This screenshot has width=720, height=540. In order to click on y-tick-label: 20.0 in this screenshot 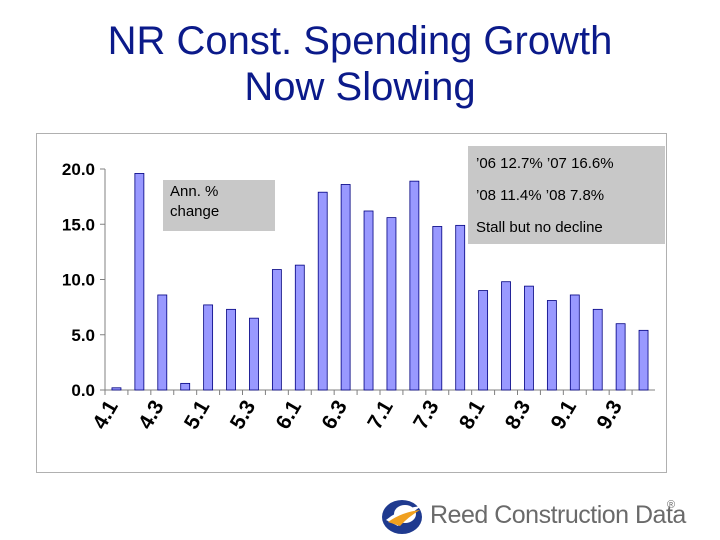, I will do `click(78, 169)`.